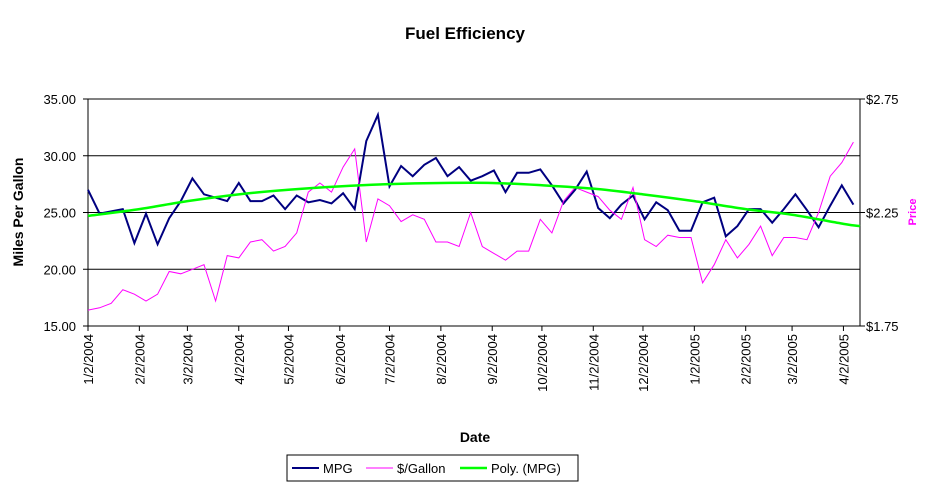  What do you see at coordinates (421, 468) in the screenshot?
I see `legend-label: $/Gallon` at bounding box center [421, 468].